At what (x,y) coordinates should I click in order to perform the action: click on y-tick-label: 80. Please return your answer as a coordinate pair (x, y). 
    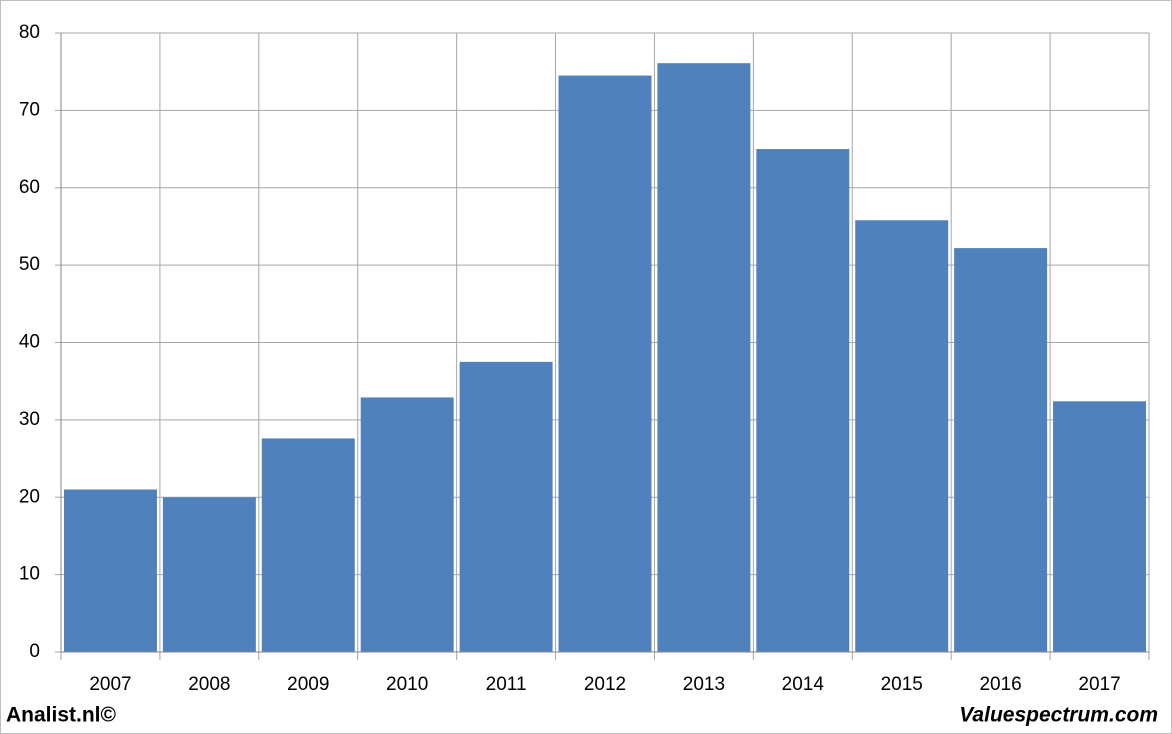
    Looking at the image, I should click on (29, 32).